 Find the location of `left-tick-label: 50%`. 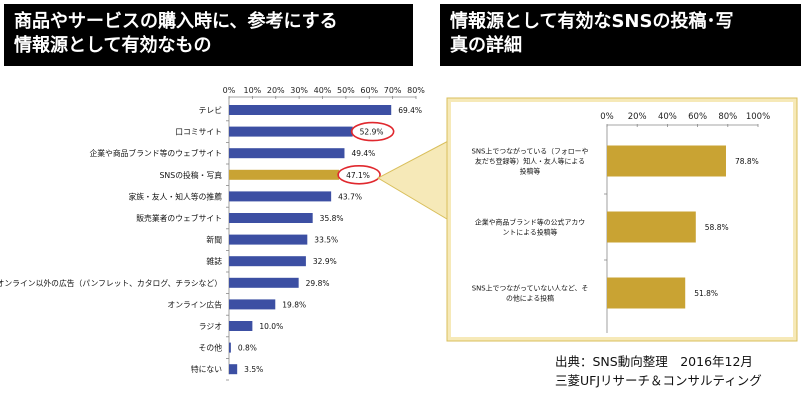

left-tick-label: 50% is located at coordinates (346, 90).